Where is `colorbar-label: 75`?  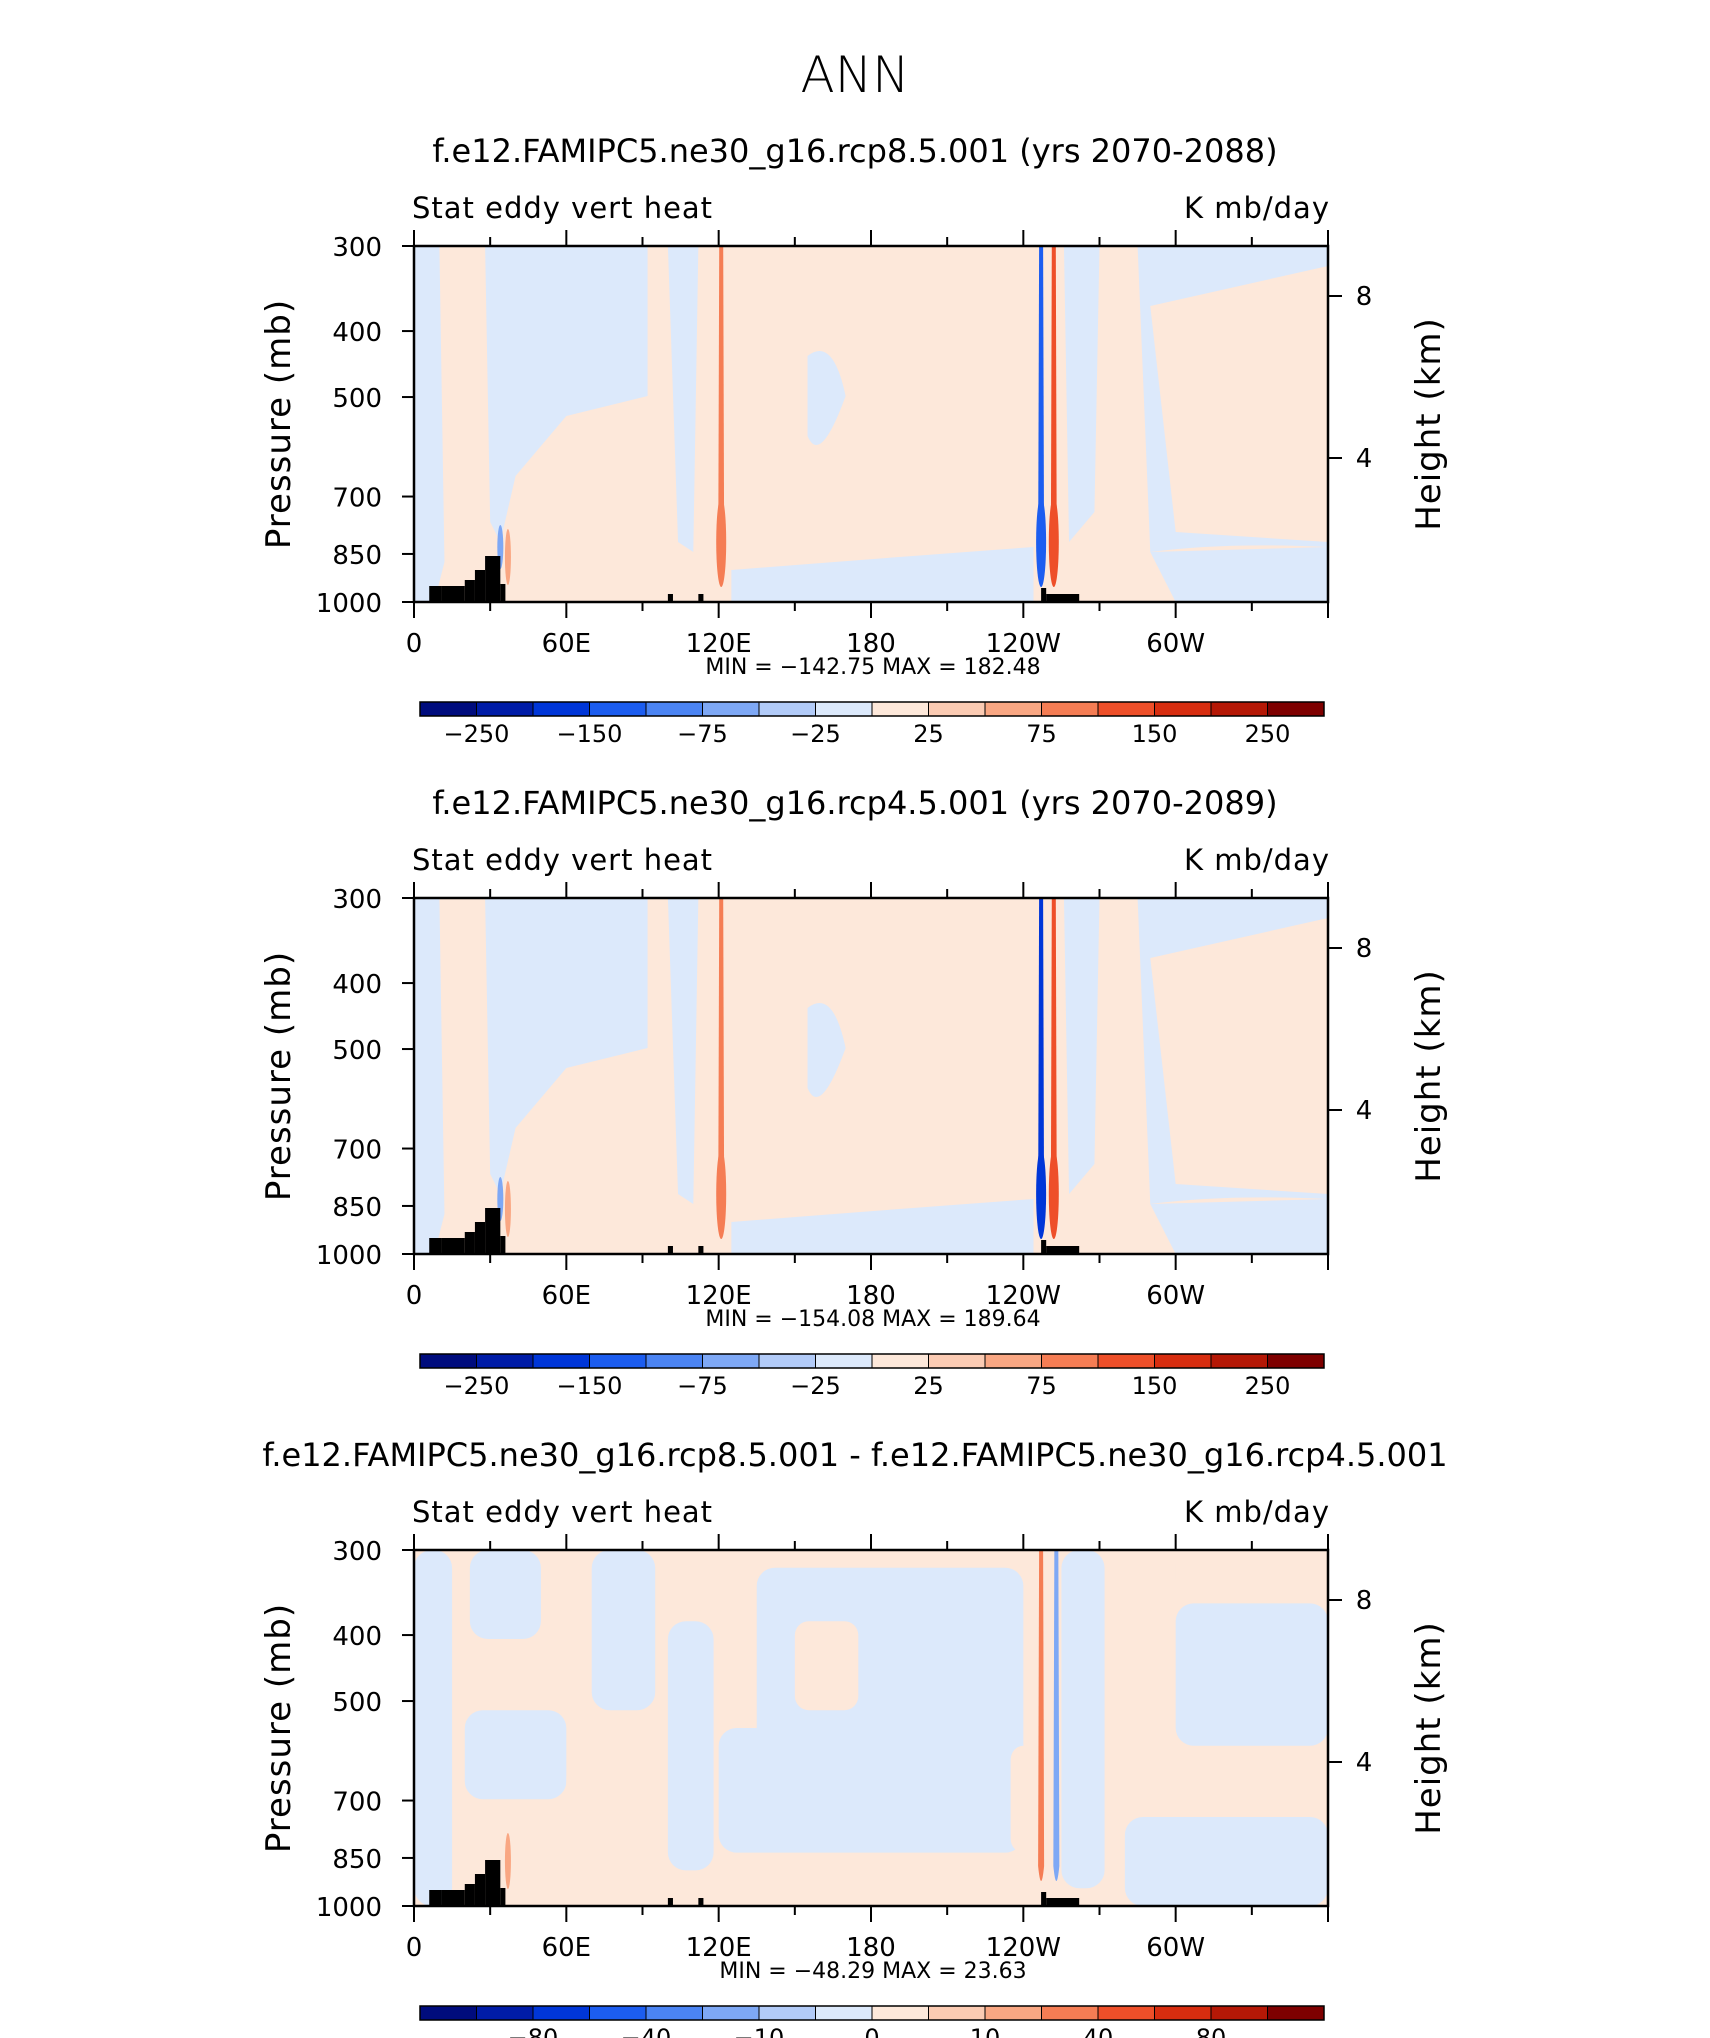
colorbar-label: 75 is located at coordinates (1041, 734).